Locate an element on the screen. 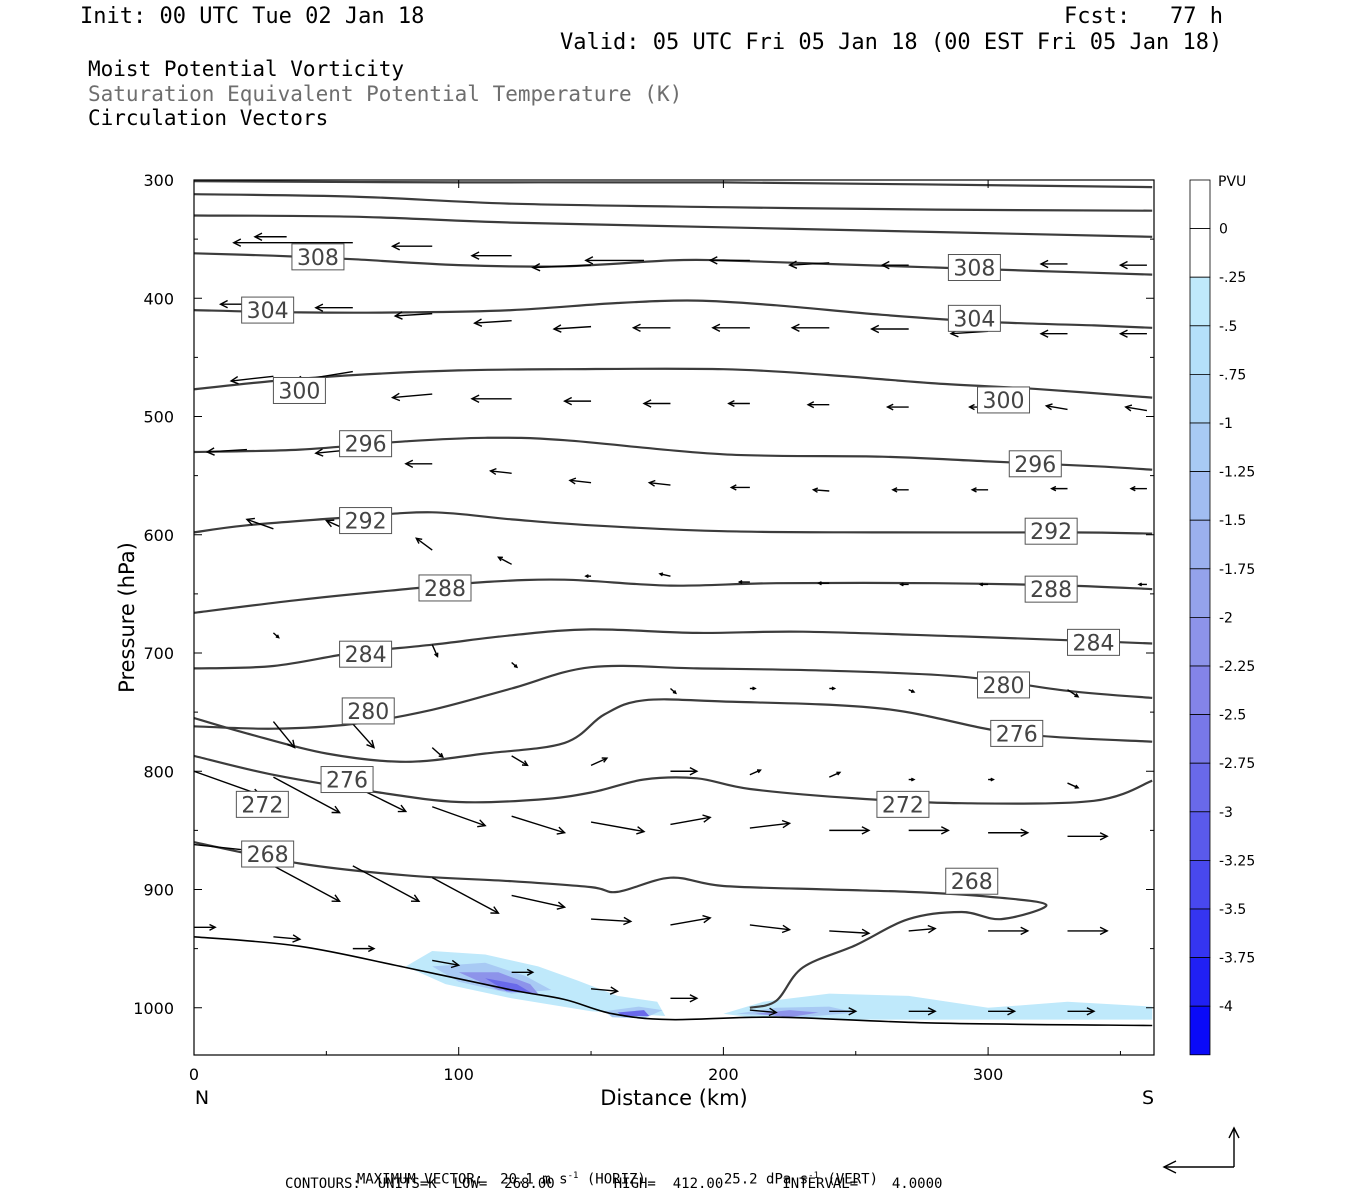 Image resolution: width=1350 pixels, height=1200 pixels. svg-text: 284 is located at coordinates (1094, 643).